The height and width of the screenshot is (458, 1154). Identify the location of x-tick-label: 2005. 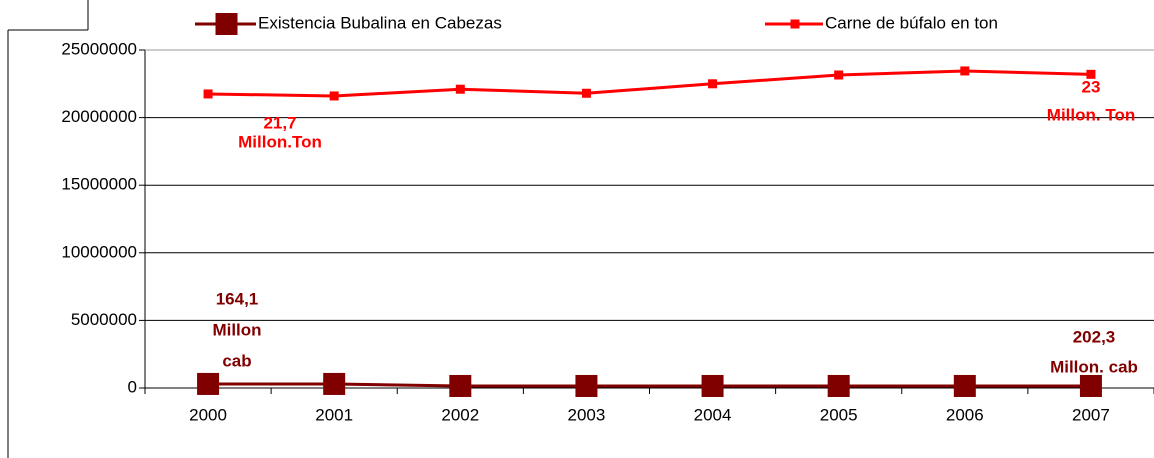
(839, 414).